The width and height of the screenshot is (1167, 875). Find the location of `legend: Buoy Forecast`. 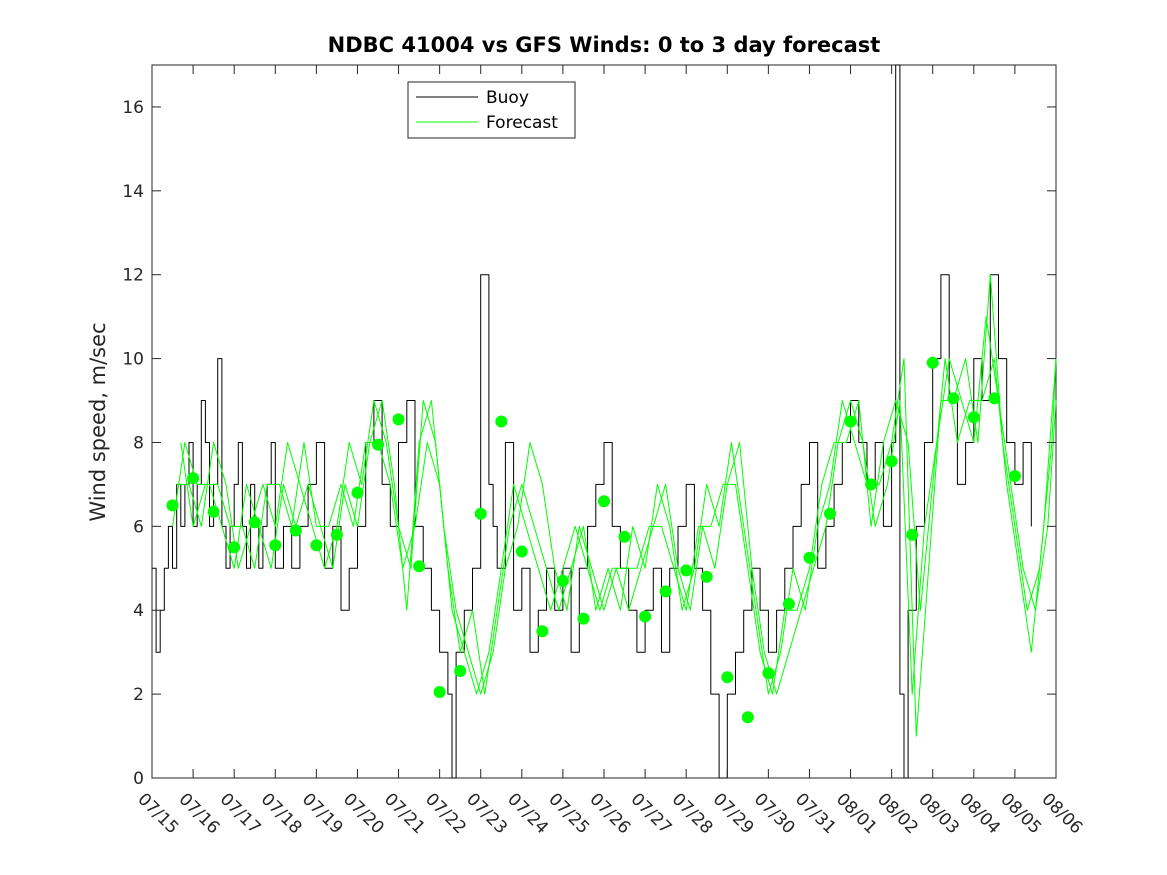

legend: Buoy Forecast is located at coordinates (491, 110).